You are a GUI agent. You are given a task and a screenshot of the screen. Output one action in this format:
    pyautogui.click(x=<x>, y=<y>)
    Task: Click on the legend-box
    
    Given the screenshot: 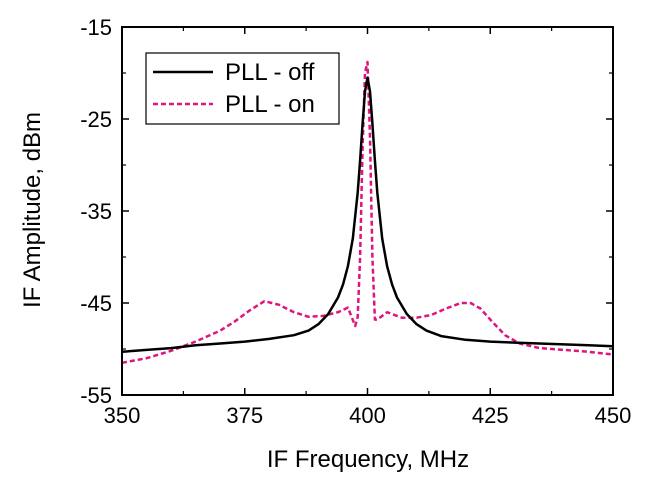 What is the action you would take?
    pyautogui.click(x=242, y=88)
    